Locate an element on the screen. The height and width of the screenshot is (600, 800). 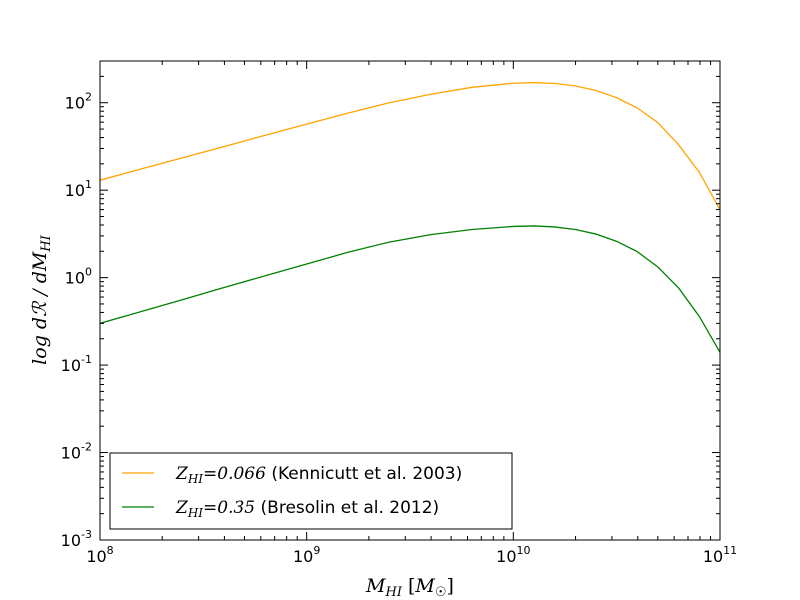
y-tick-label: 10⁻² is located at coordinates (76, 452).